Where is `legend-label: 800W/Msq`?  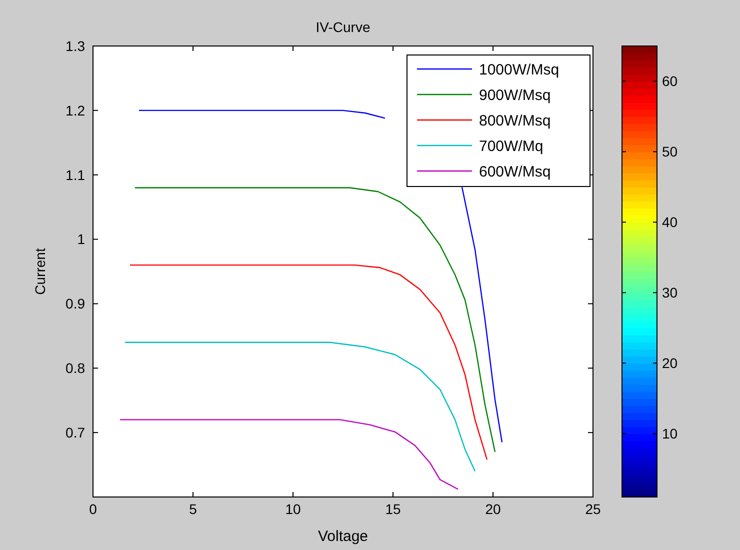
legend-label: 800W/Msq is located at coordinates (515, 121).